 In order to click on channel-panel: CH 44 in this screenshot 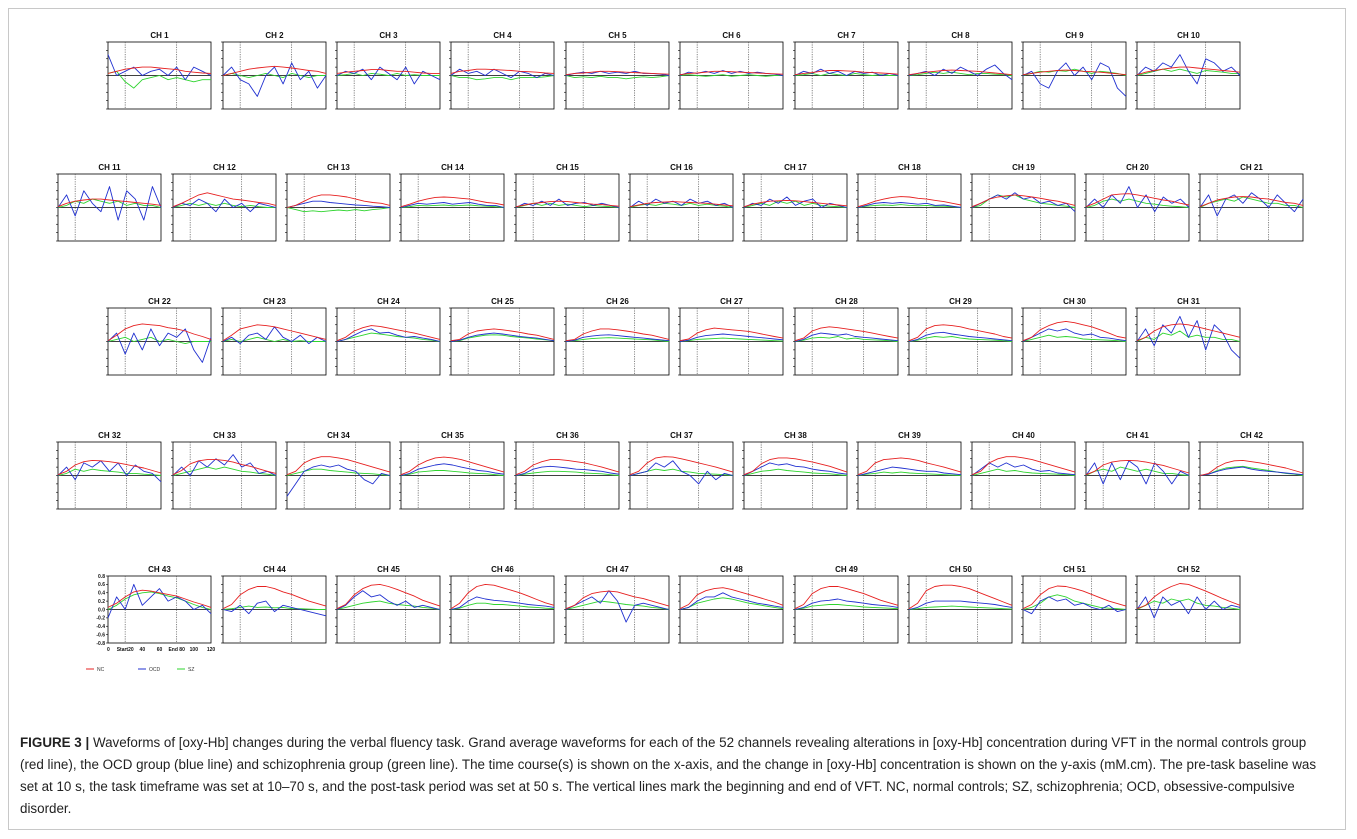, I will do `click(274, 604)`.